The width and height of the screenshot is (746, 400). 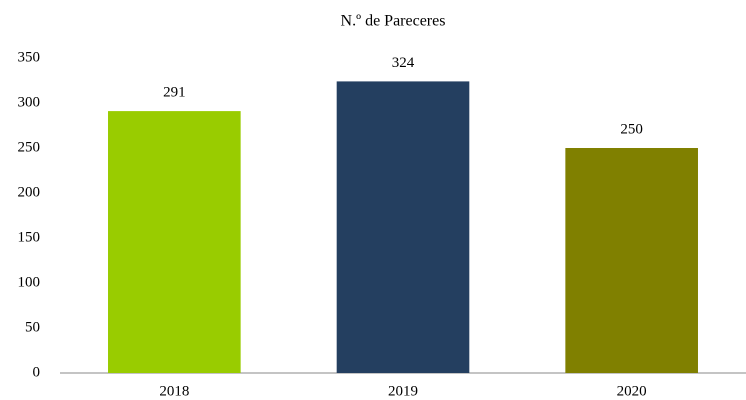 I want to click on y-tick-label: 200, so click(x=29, y=192).